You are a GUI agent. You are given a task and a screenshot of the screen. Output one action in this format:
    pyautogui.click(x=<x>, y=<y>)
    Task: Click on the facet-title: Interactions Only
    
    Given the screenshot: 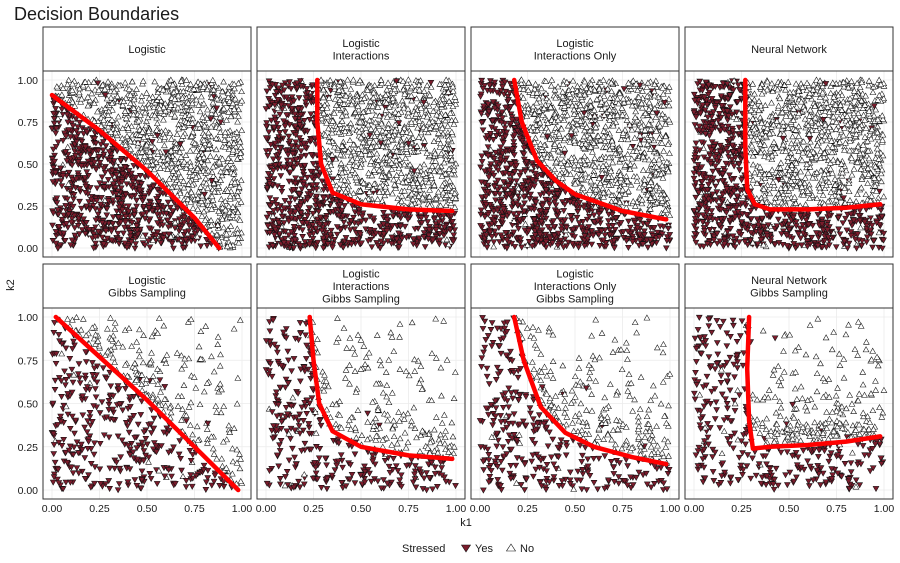 What is the action you would take?
    pyautogui.click(x=575, y=56)
    